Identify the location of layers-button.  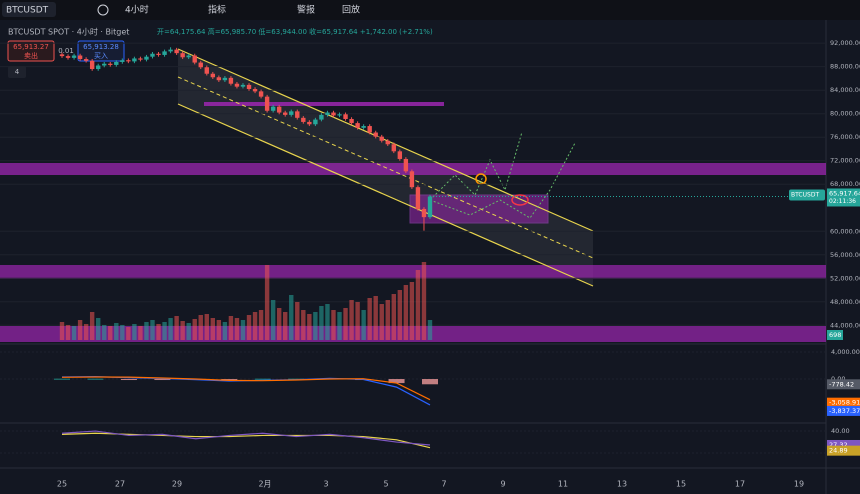
(17, 72).